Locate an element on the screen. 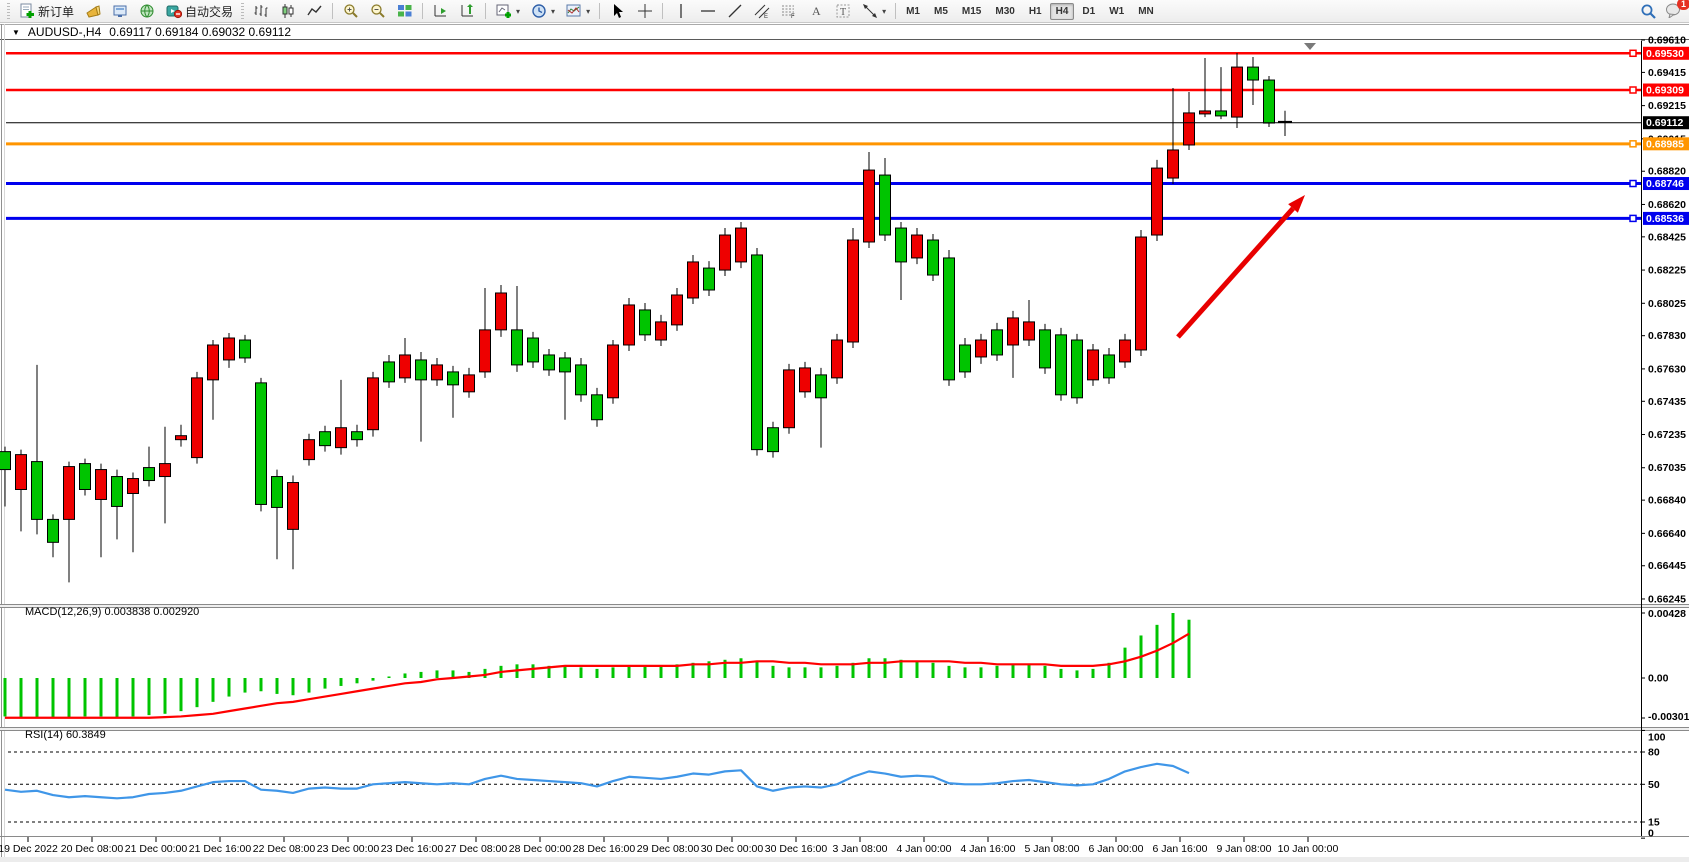 The image size is (1689, 862). svg-text: T is located at coordinates (843, 12).